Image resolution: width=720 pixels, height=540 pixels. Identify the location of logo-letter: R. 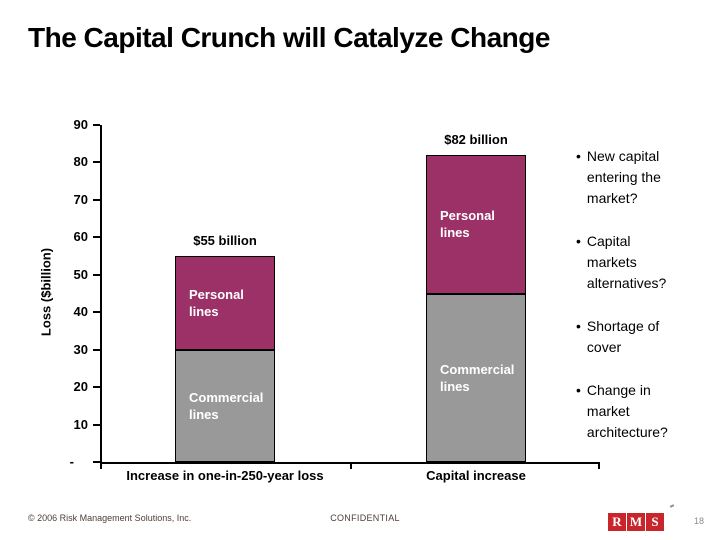
(617, 522).